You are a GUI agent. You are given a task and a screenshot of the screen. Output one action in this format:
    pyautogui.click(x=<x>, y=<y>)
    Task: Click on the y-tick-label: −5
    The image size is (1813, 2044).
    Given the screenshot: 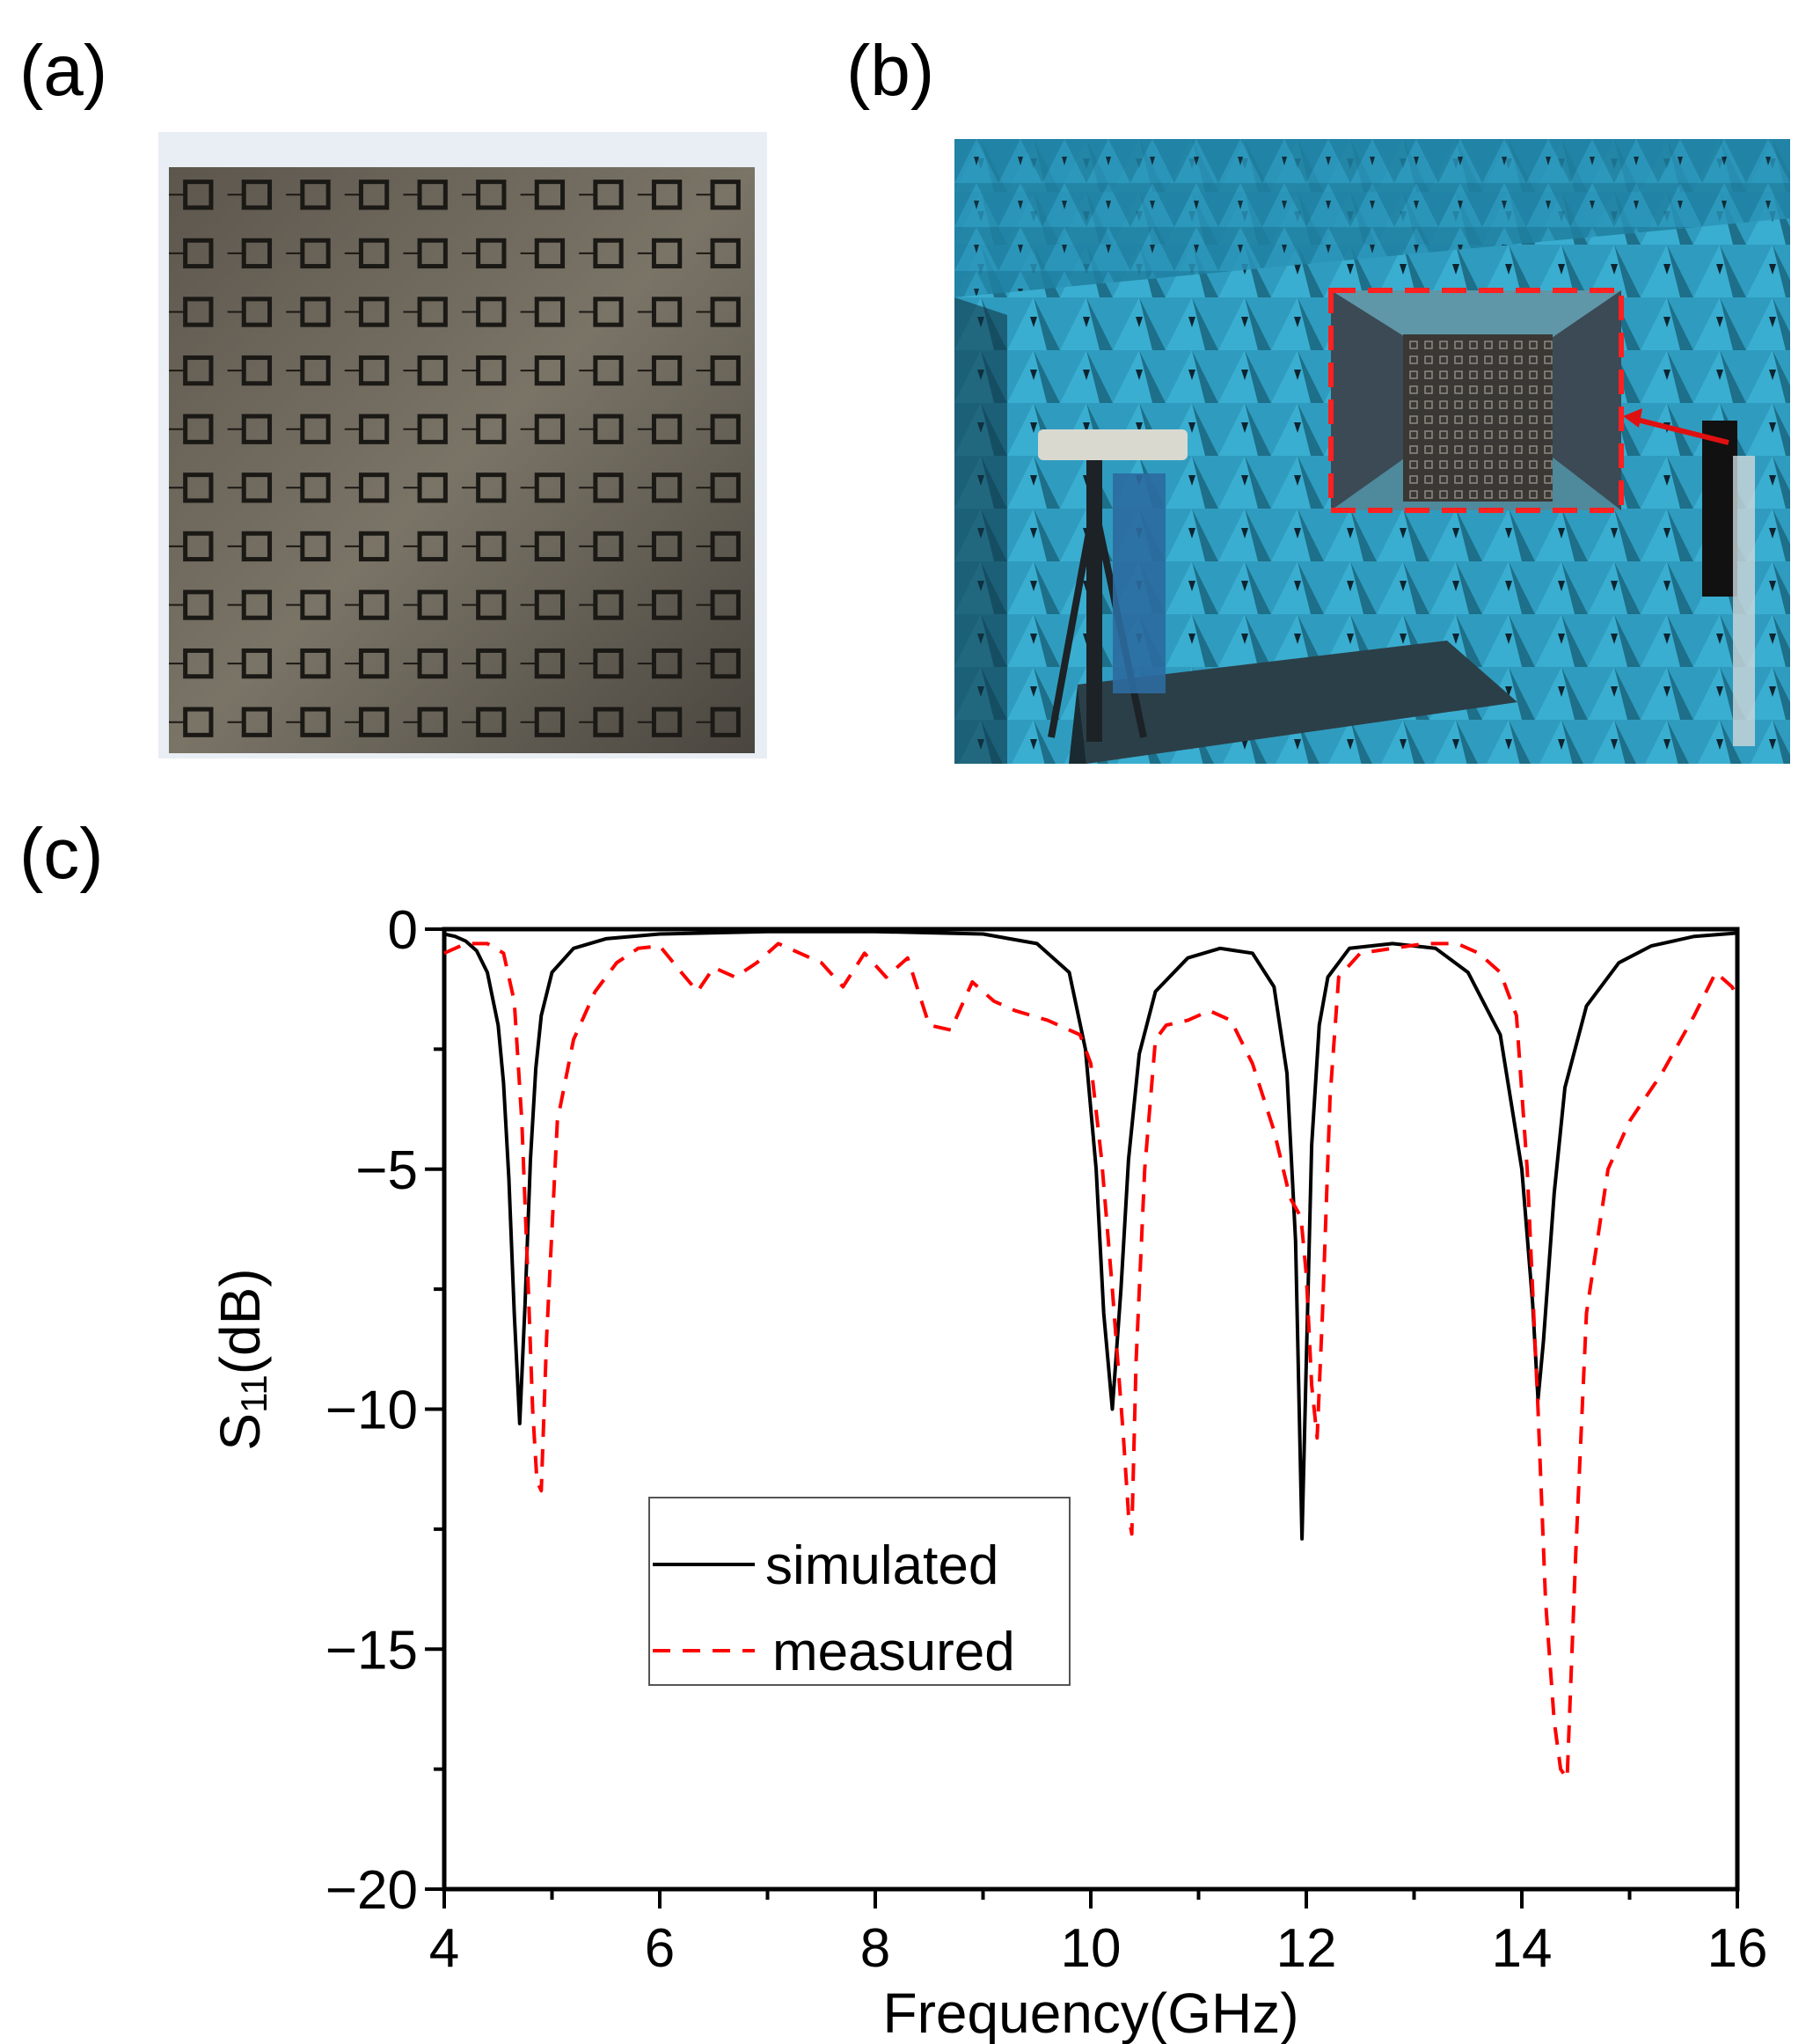 What is the action you would take?
    pyautogui.click(x=386, y=1170)
    